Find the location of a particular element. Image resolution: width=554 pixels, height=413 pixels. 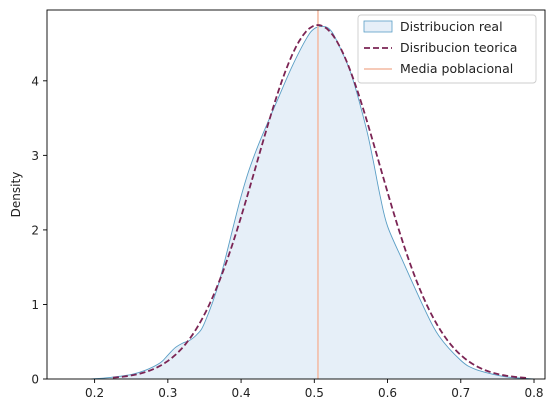

y-axis: 0 1 2 3 4 is located at coordinates (39, 230).